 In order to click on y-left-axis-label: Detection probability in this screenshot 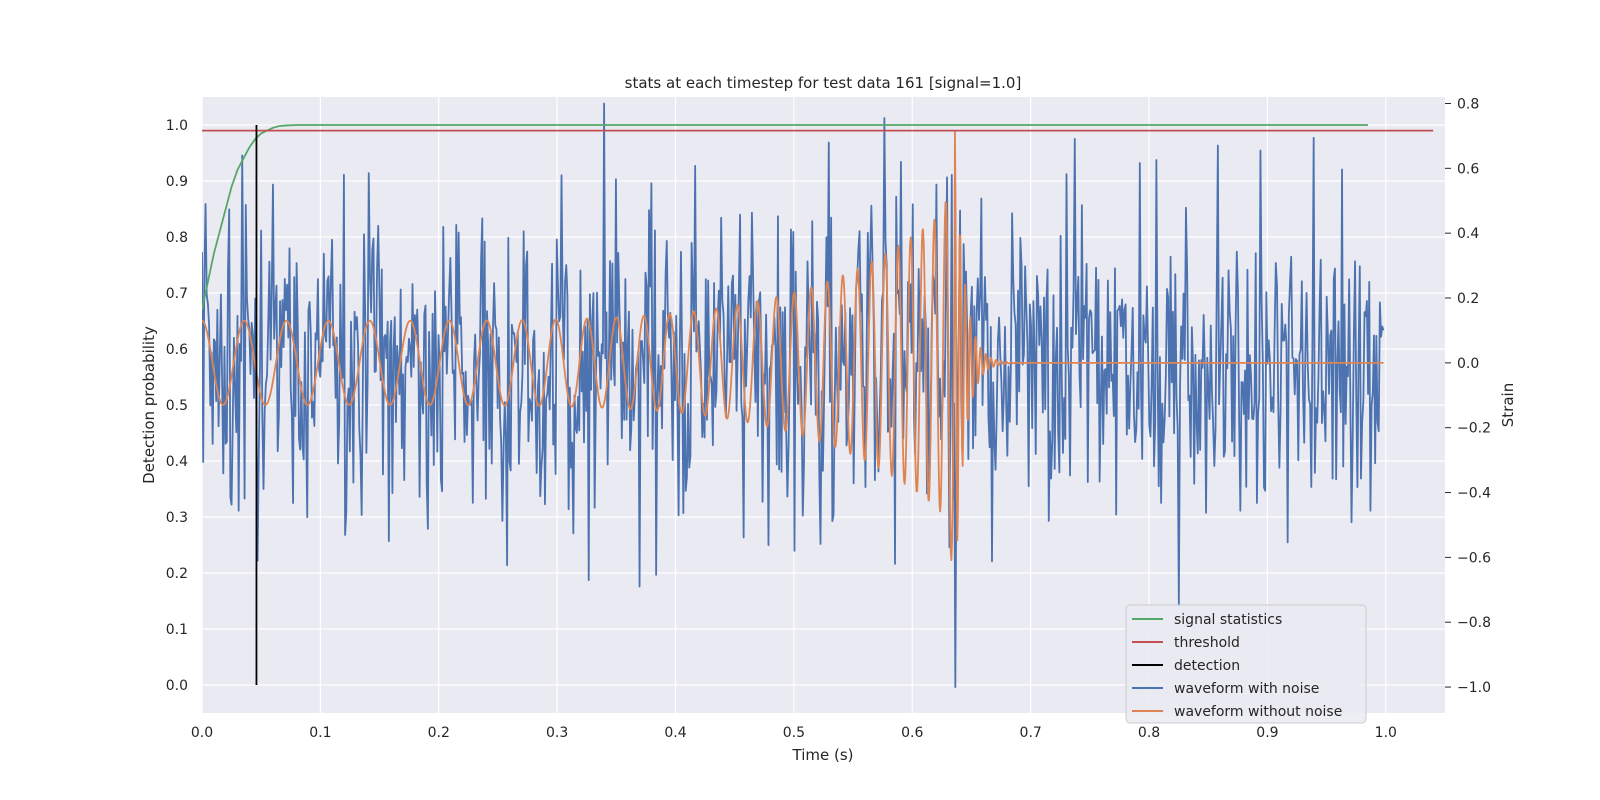, I will do `click(149, 405)`.